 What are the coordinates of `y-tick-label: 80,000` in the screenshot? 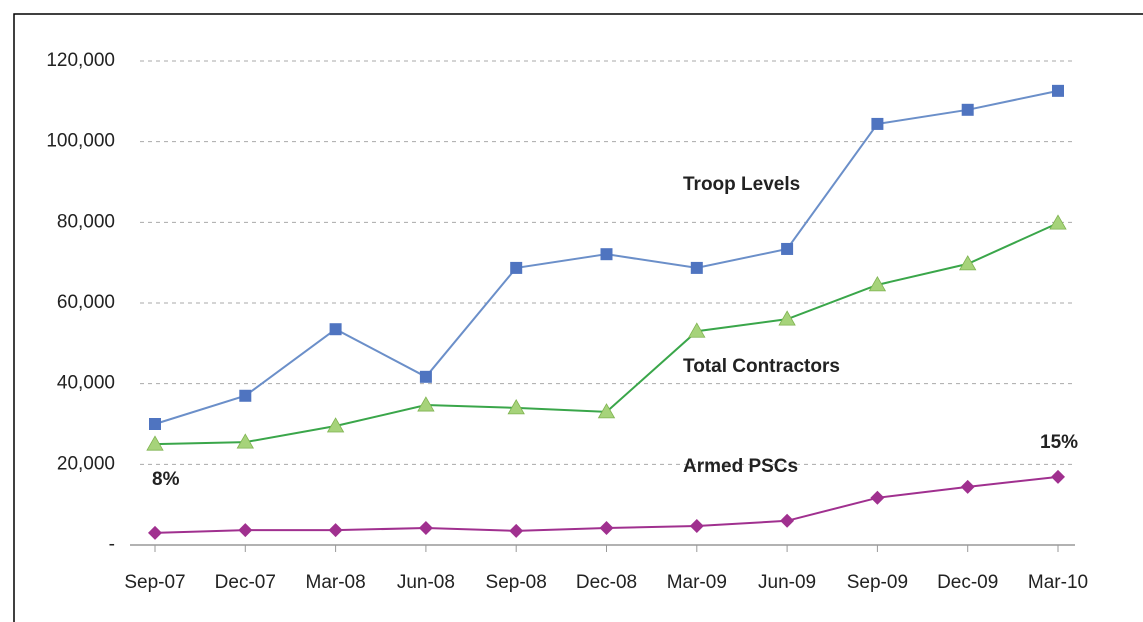 It's located at (86, 221).